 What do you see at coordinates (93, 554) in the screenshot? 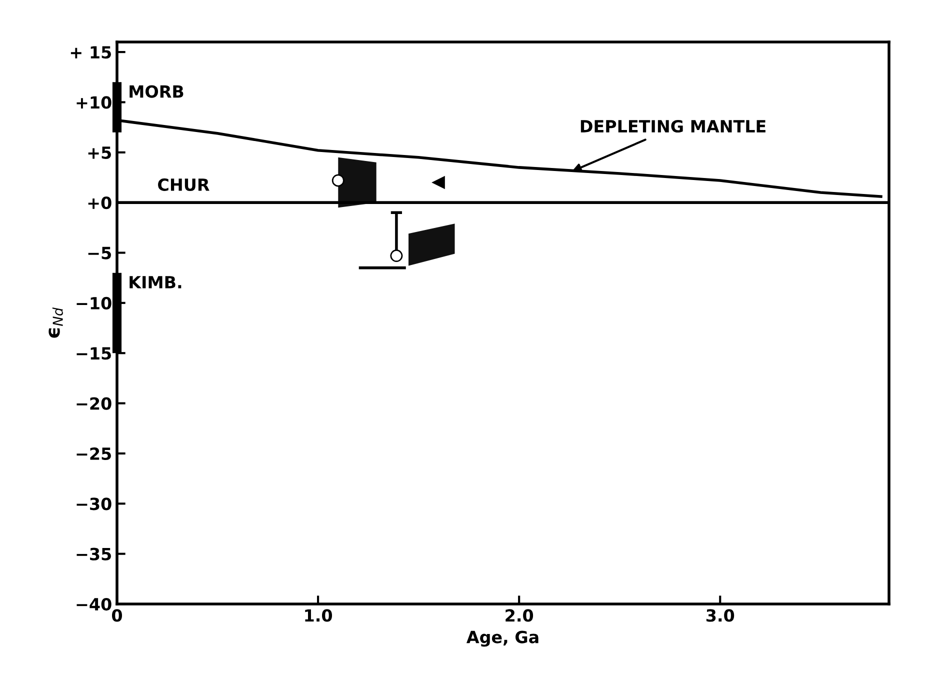
I see `y-tick-label: −35` at bounding box center [93, 554].